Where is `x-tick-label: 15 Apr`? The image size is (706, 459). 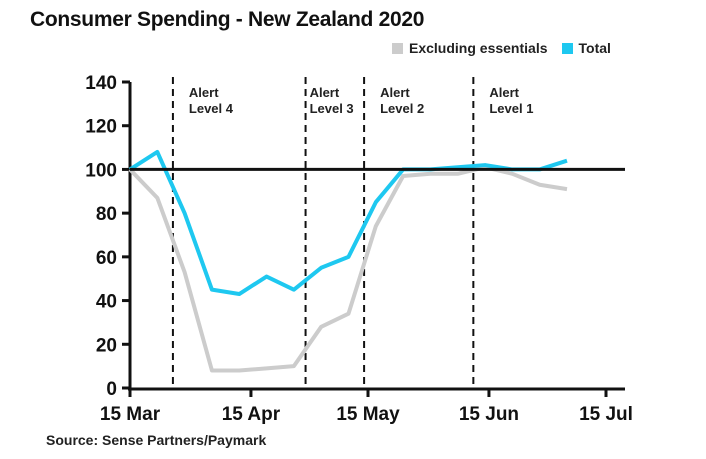 x-tick-label: 15 Apr is located at coordinates (251, 414).